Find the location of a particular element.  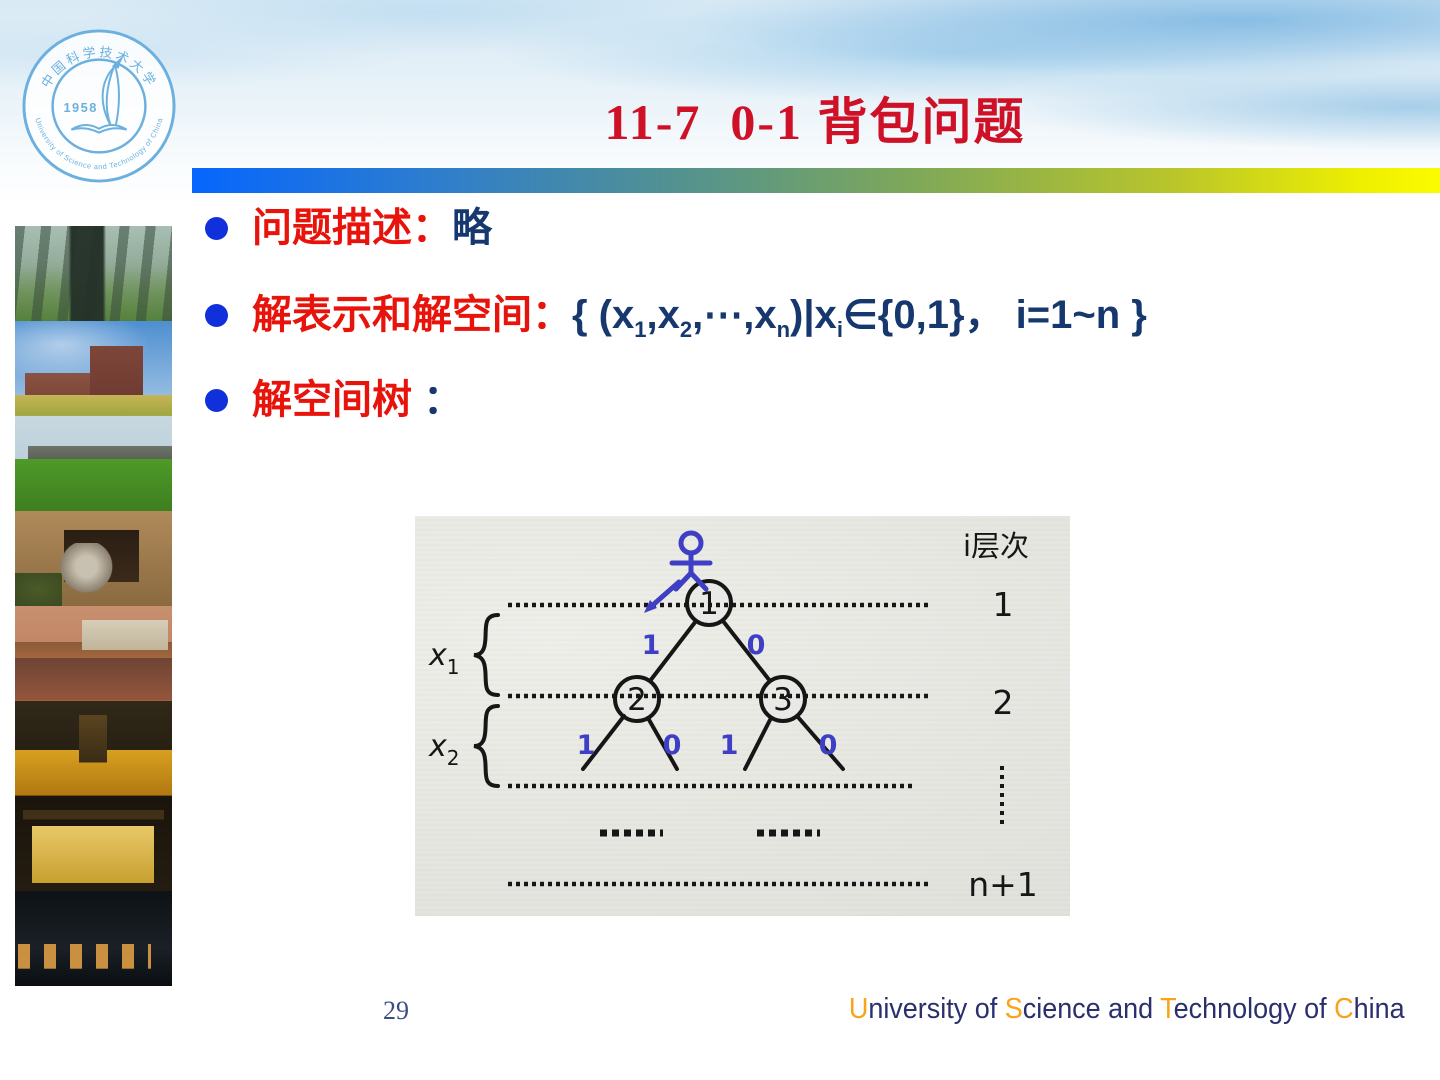

campus-photo-night-statue is located at coordinates (93, 748).